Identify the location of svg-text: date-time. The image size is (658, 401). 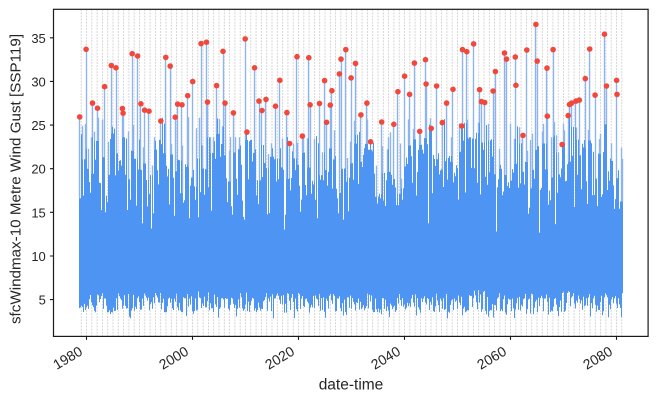
(351, 385).